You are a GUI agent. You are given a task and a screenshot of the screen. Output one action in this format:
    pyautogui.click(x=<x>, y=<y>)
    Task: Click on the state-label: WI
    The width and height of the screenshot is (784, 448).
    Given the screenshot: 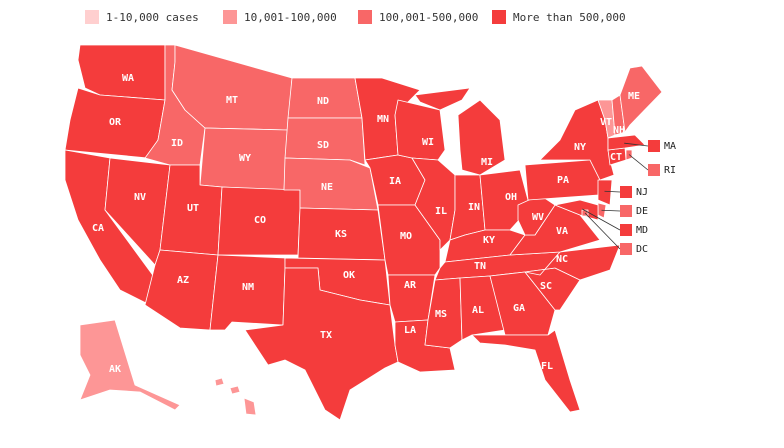 What is the action you would take?
    pyautogui.click(x=428, y=142)
    